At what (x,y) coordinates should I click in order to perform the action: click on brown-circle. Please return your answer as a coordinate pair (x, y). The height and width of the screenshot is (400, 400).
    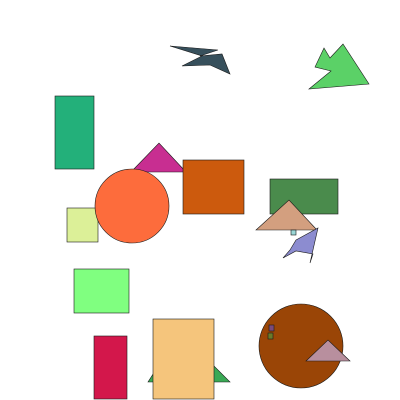
    Looking at the image, I should click on (301, 346).